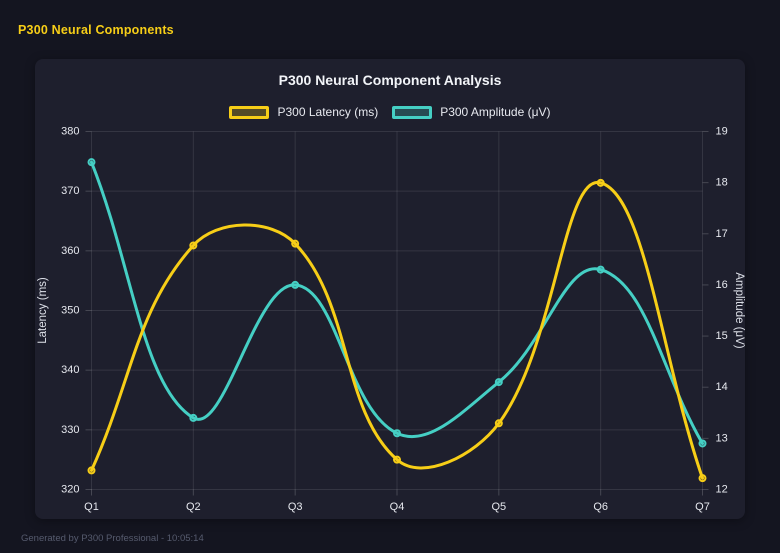 The height and width of the screenshot is (553, 780). Describe the element at coordinates (722, 132) in the screenshot. I see `y-axis-tick-right: 19` at that location.